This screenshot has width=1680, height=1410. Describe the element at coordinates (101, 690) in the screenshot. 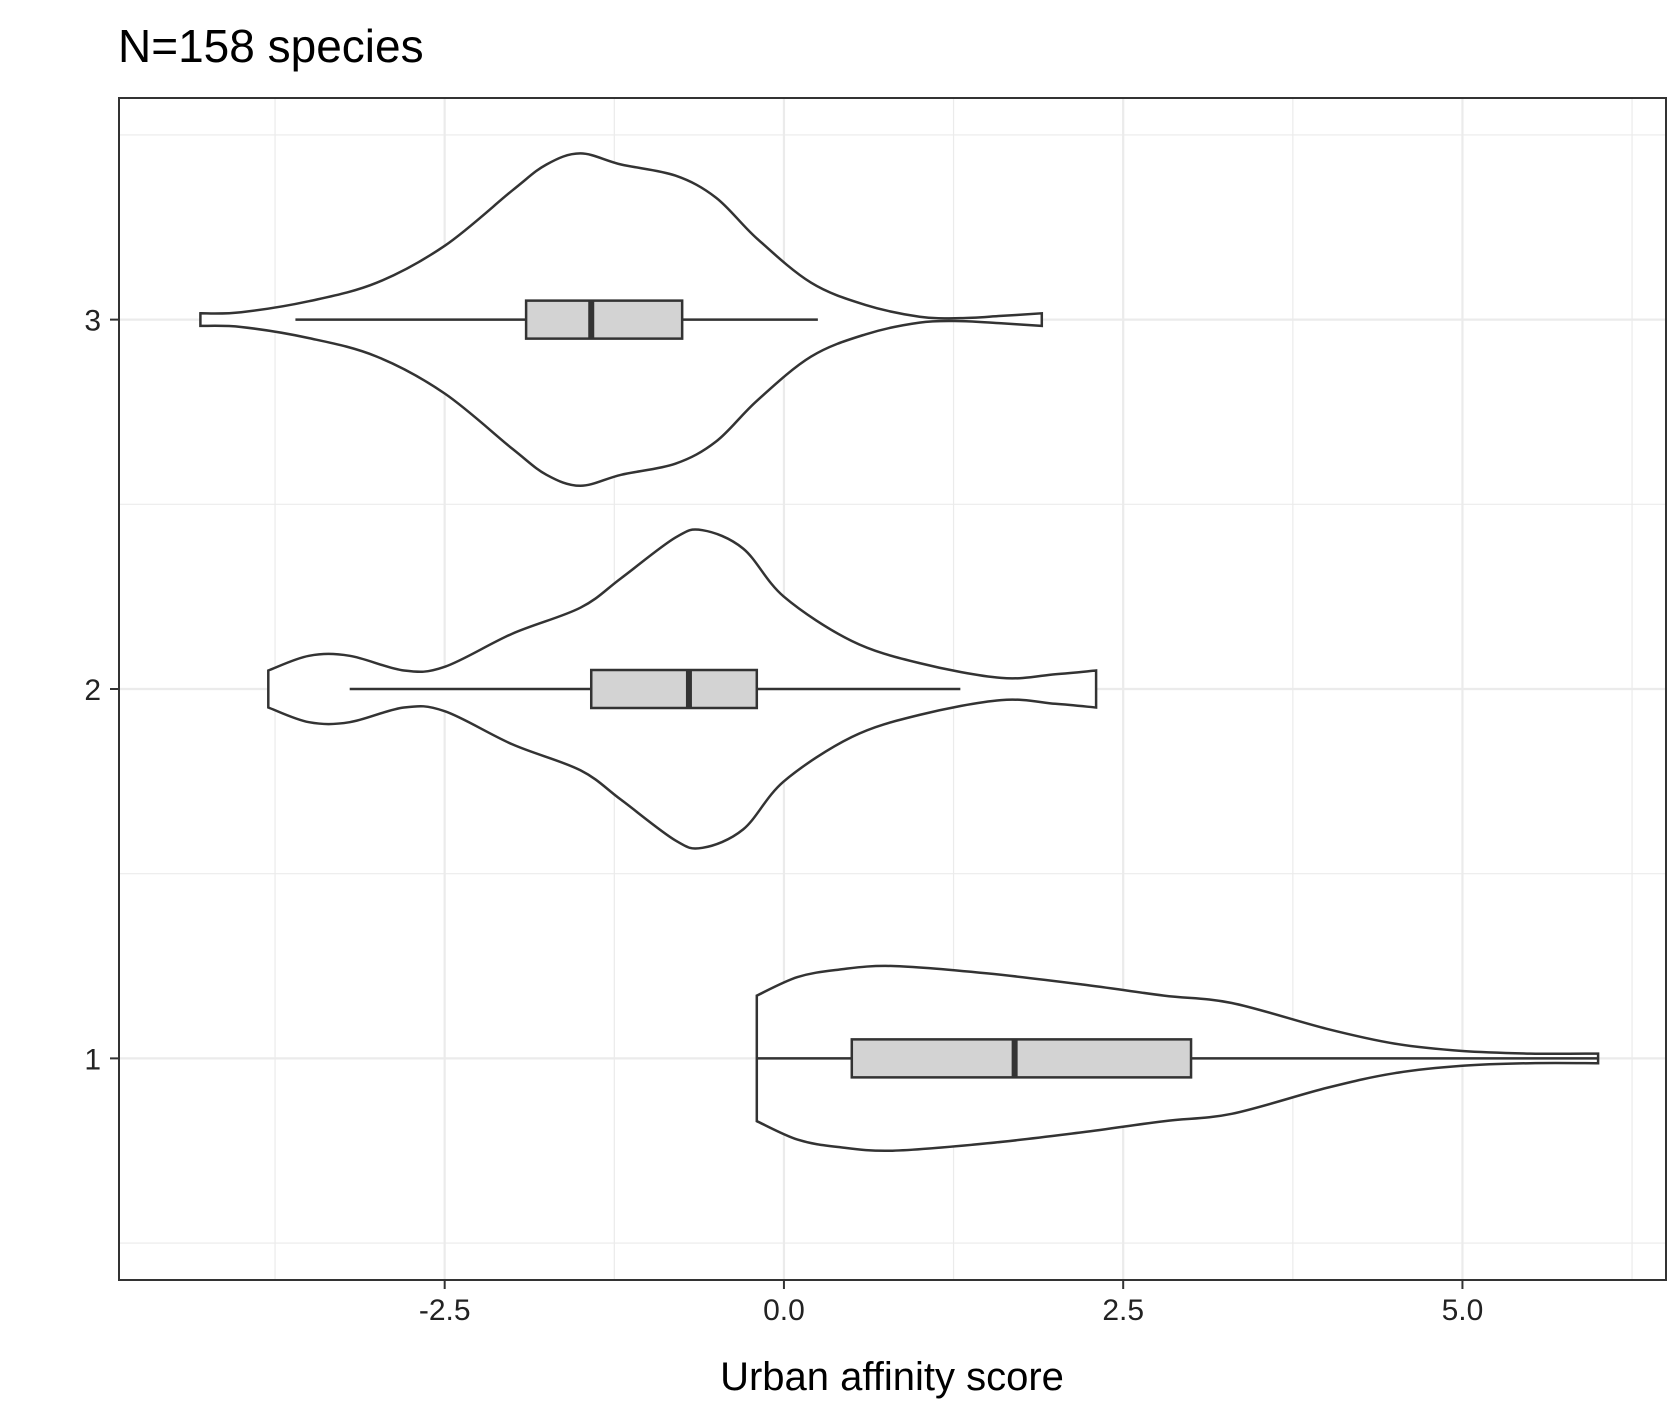

I see `y-axis-ticks: 1 2 3` at that location.